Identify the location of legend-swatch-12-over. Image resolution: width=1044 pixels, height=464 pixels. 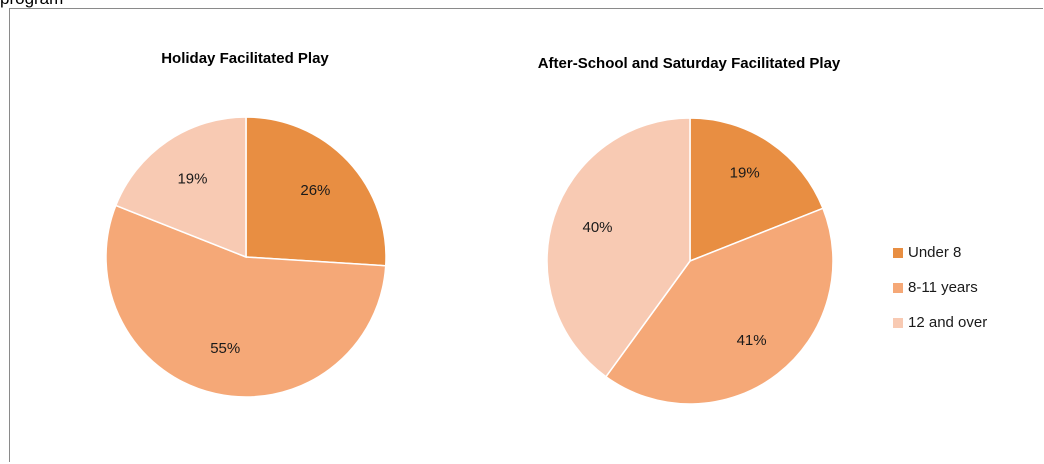
(898, 322).